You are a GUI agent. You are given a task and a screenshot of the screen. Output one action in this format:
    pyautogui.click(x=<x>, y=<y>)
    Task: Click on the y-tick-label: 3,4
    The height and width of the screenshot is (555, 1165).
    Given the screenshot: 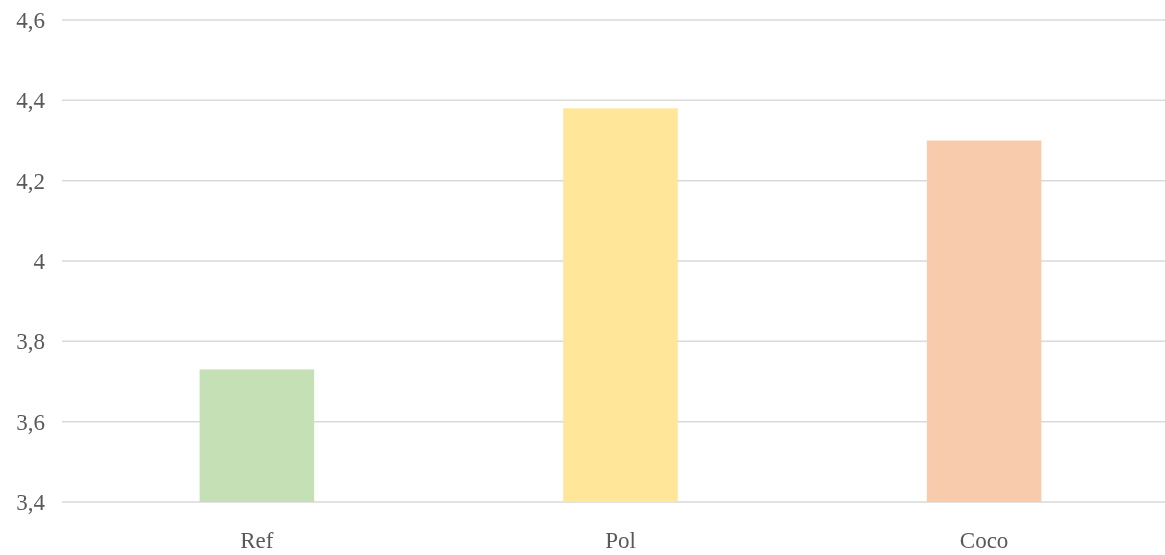 What is the action you would take?
    pyautogui.click(x=31, y=503)
    